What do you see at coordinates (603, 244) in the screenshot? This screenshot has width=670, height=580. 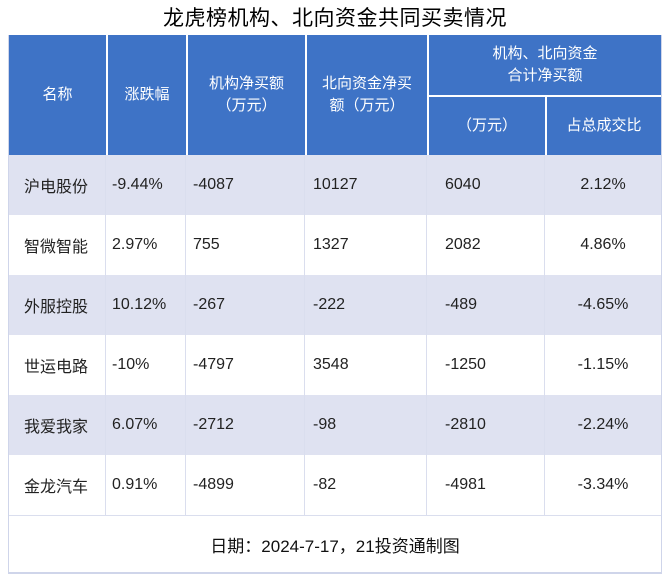 I see `cell-ratio: 4.86%` at bounding box center [603, 244].